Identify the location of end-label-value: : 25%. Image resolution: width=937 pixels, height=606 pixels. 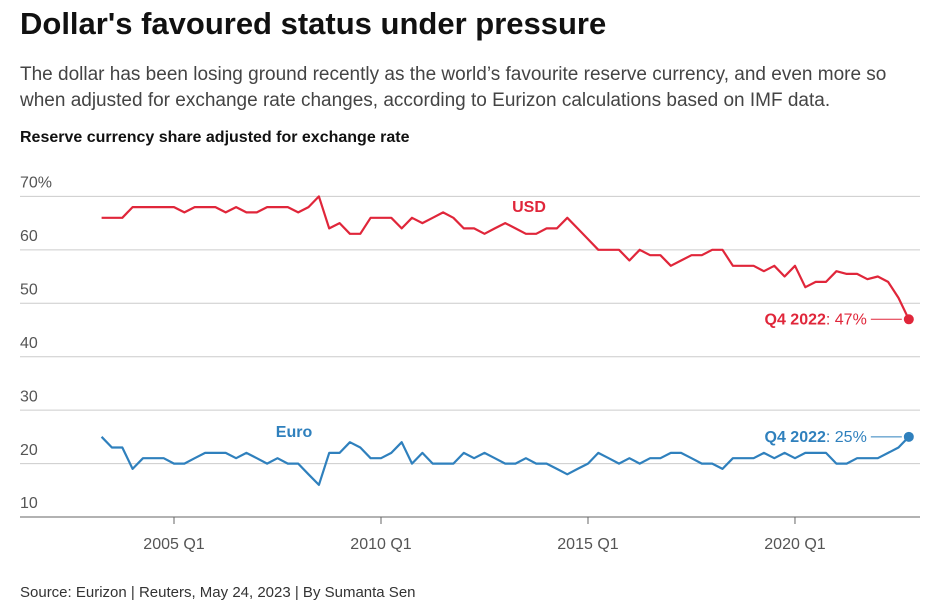
(846, 437).